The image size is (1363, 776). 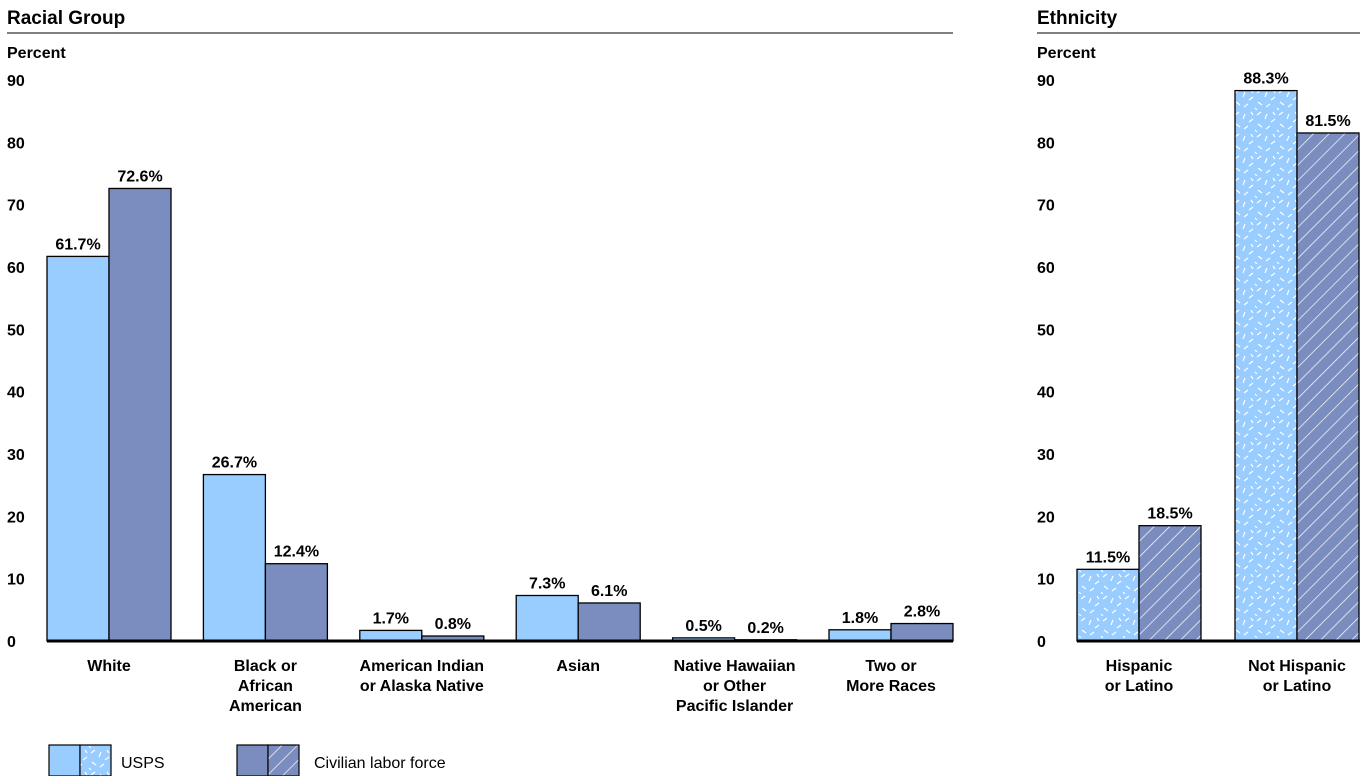 What do you see at coordinates (234, 463) in the screenshot?
I see `data-label: 26.7%` at bounding box center [234, 463].